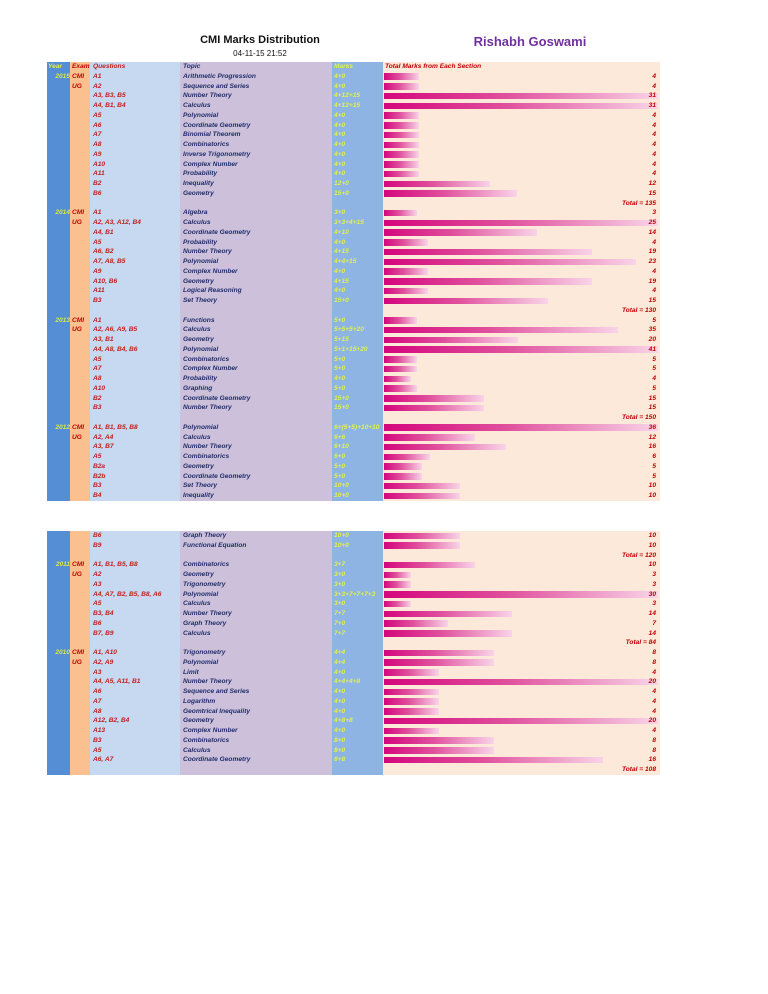  Describe the element at coordinates (256, 193) in the screenshot. I see `topic-cell: Geometry` at that location.